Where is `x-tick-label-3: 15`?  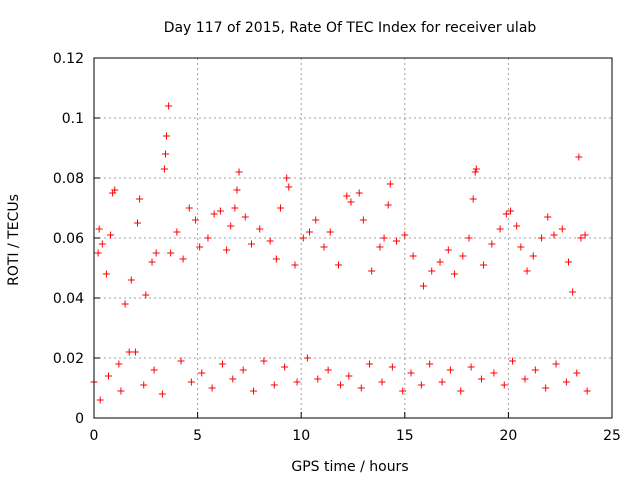 x-tick-label-3: 15 is located at coordinates (405, 436).